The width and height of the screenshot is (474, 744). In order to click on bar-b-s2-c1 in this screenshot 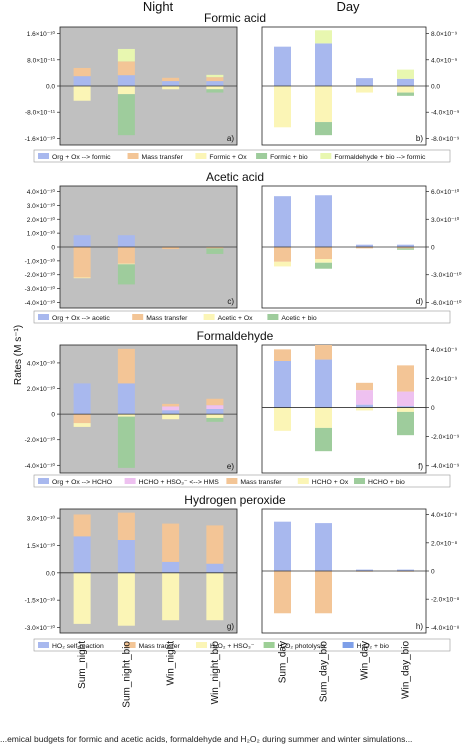, I will do `click(323, 104)`.